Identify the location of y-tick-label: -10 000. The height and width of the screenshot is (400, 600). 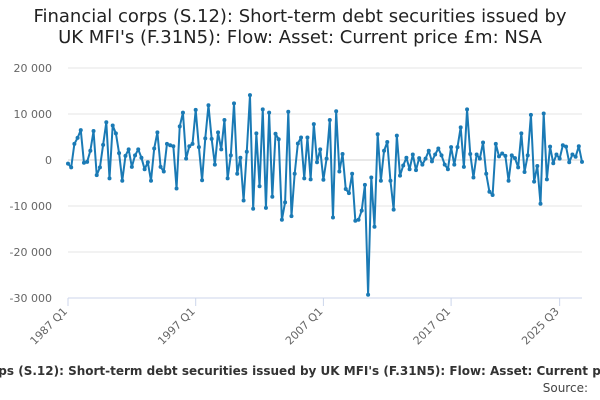
(31, 206).